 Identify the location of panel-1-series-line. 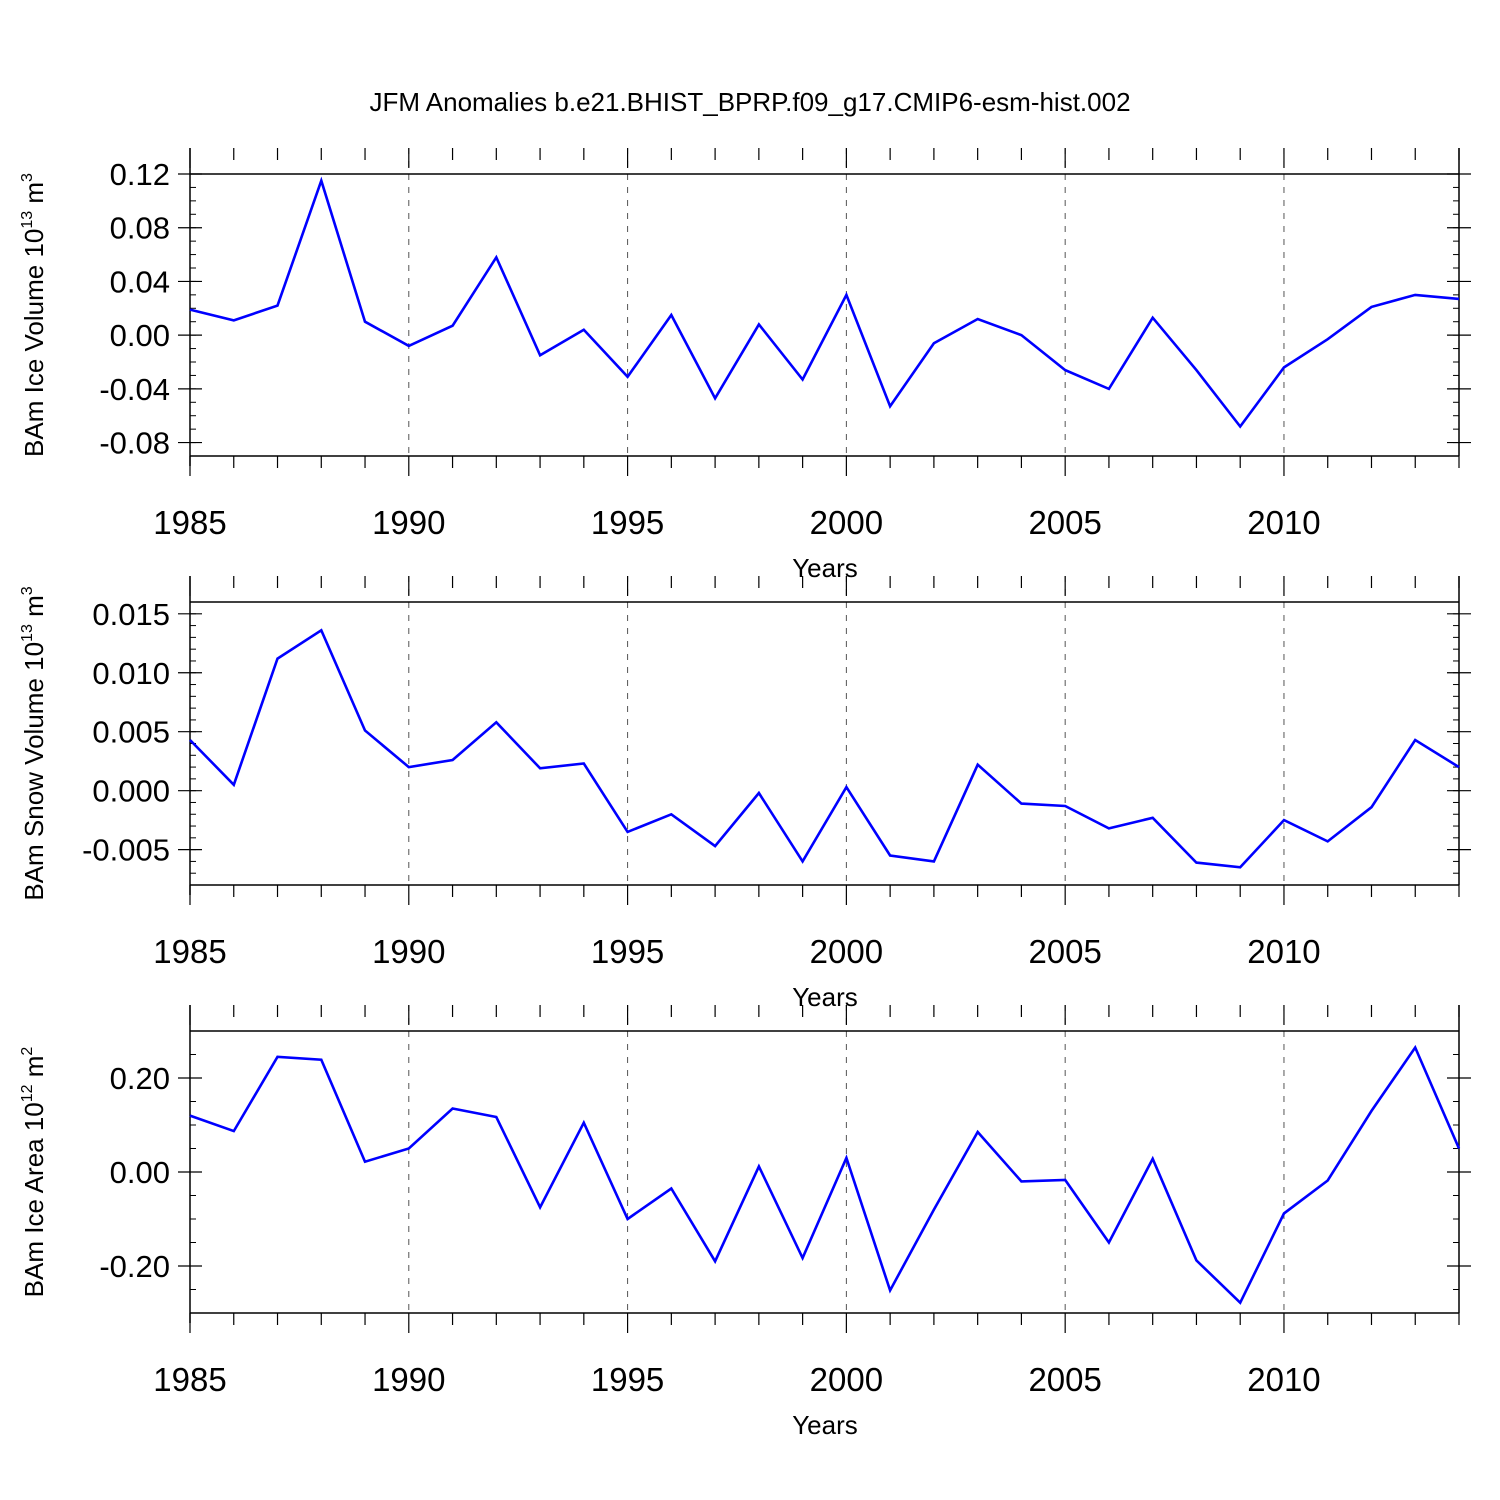
(824, 302).